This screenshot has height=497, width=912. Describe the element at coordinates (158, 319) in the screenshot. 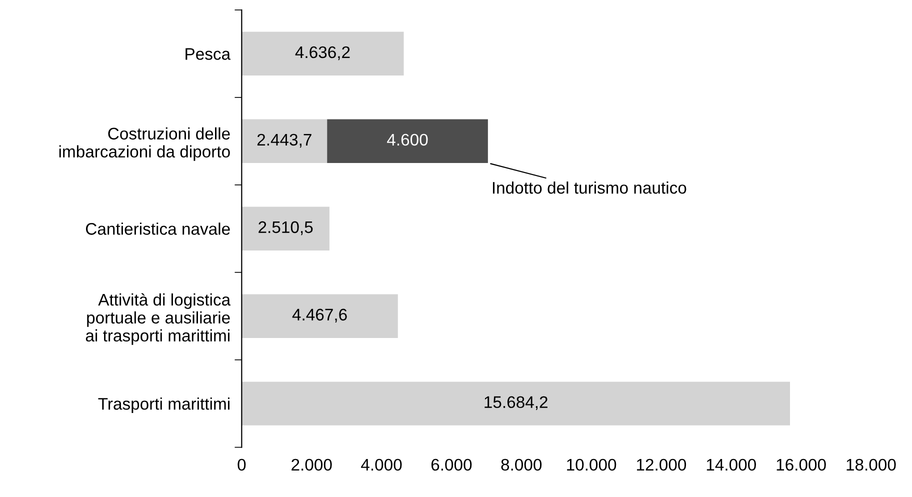

I see `y-tick-label: Attività di logistica portuale e ausiliarie ai trasporti marittimi` at that location.